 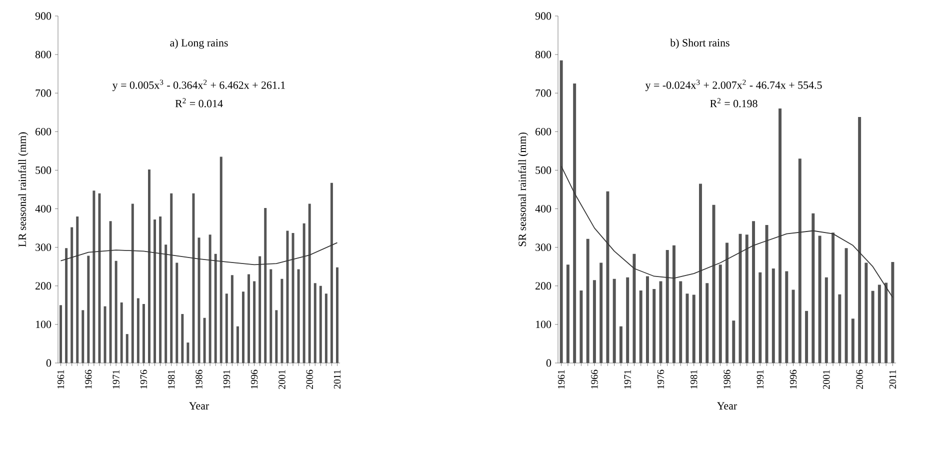 I want to click on annotation: y = -0.024x$^{3}$ + 2.007x$^{2}$ - 46.74x + 554.5, so click(x=733, y=86).